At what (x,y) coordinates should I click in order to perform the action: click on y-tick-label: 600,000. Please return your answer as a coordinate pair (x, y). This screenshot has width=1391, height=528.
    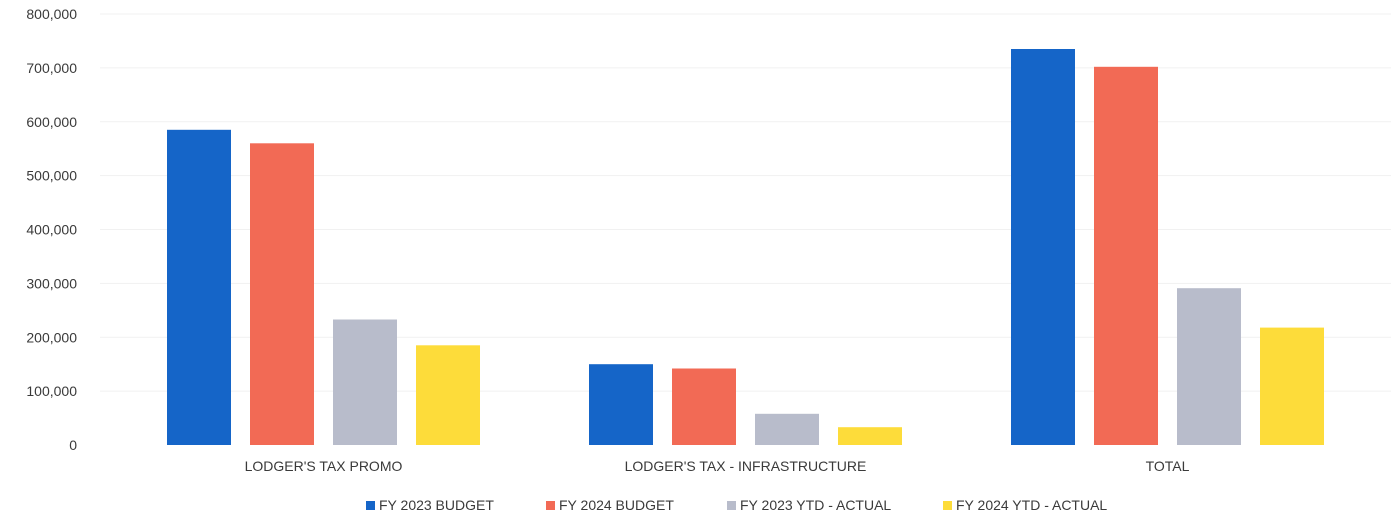
    Looking at the image, I should click on (51, 122).